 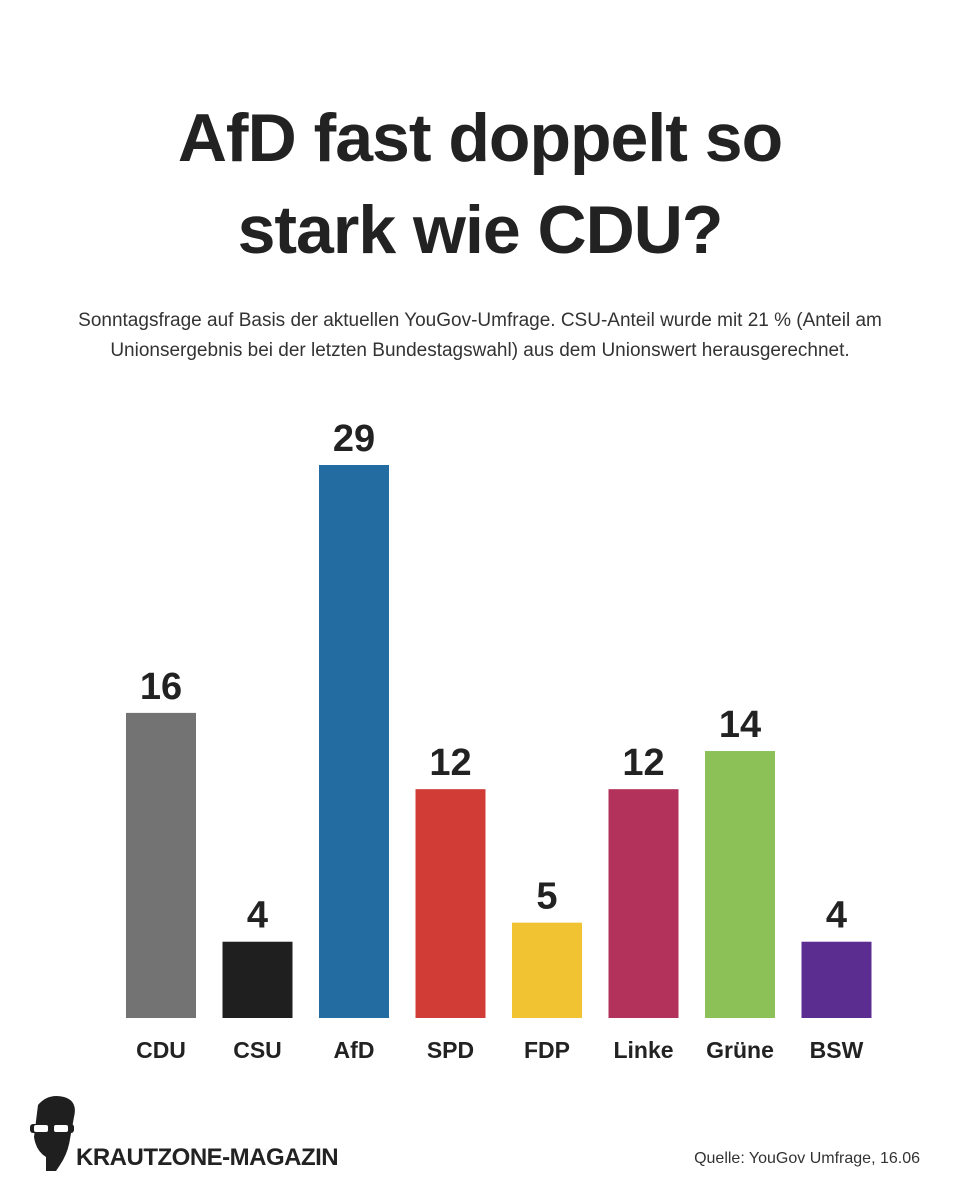 I want to click on x-tick-label: CSU, so click(x=257, y=1050).